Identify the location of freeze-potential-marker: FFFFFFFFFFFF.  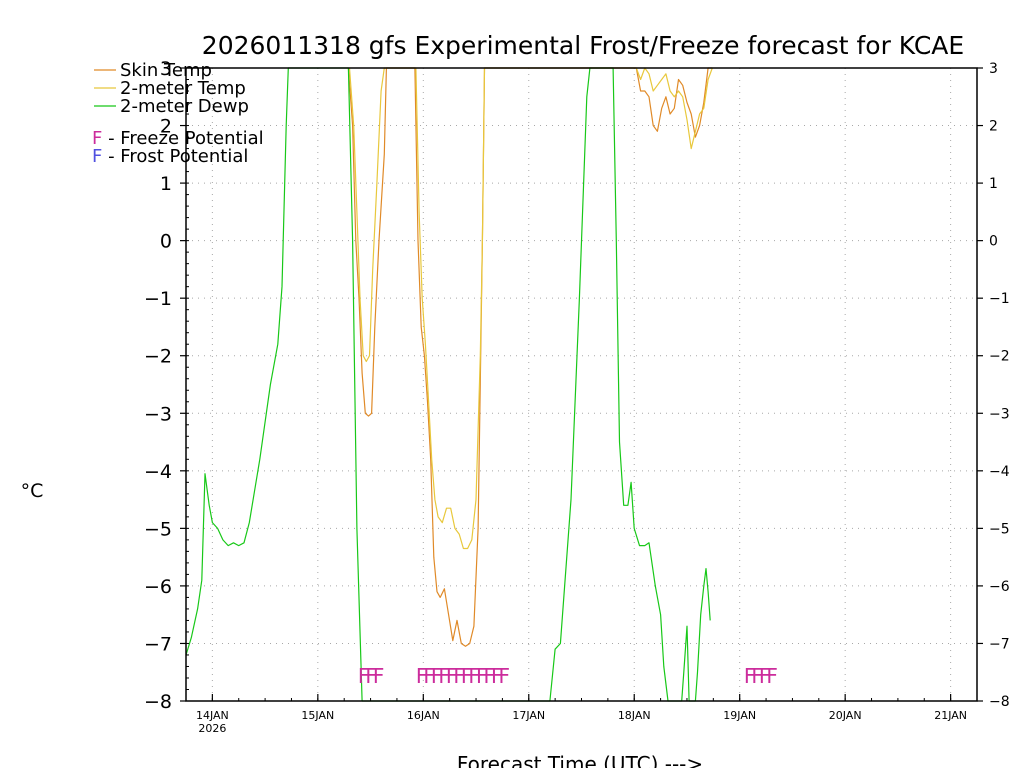
(463, 676).